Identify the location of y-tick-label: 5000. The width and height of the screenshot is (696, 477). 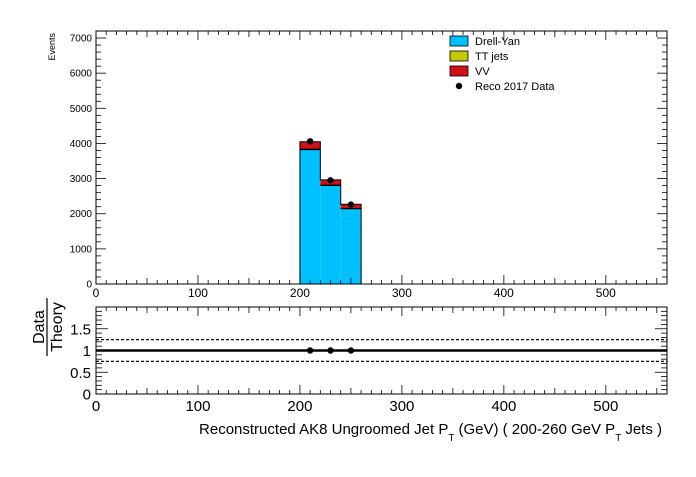
(81, 109).